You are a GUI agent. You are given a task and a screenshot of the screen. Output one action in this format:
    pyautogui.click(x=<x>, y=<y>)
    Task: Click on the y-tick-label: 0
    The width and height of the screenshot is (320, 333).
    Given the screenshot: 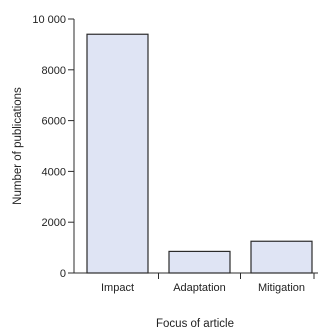 What is the action you would take?
    pyautogui.click(x=63, y=274)
    